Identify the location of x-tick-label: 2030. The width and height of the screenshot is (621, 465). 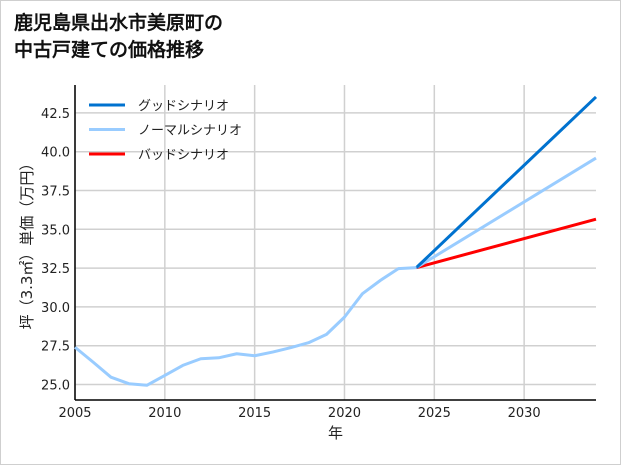
(524, 413).